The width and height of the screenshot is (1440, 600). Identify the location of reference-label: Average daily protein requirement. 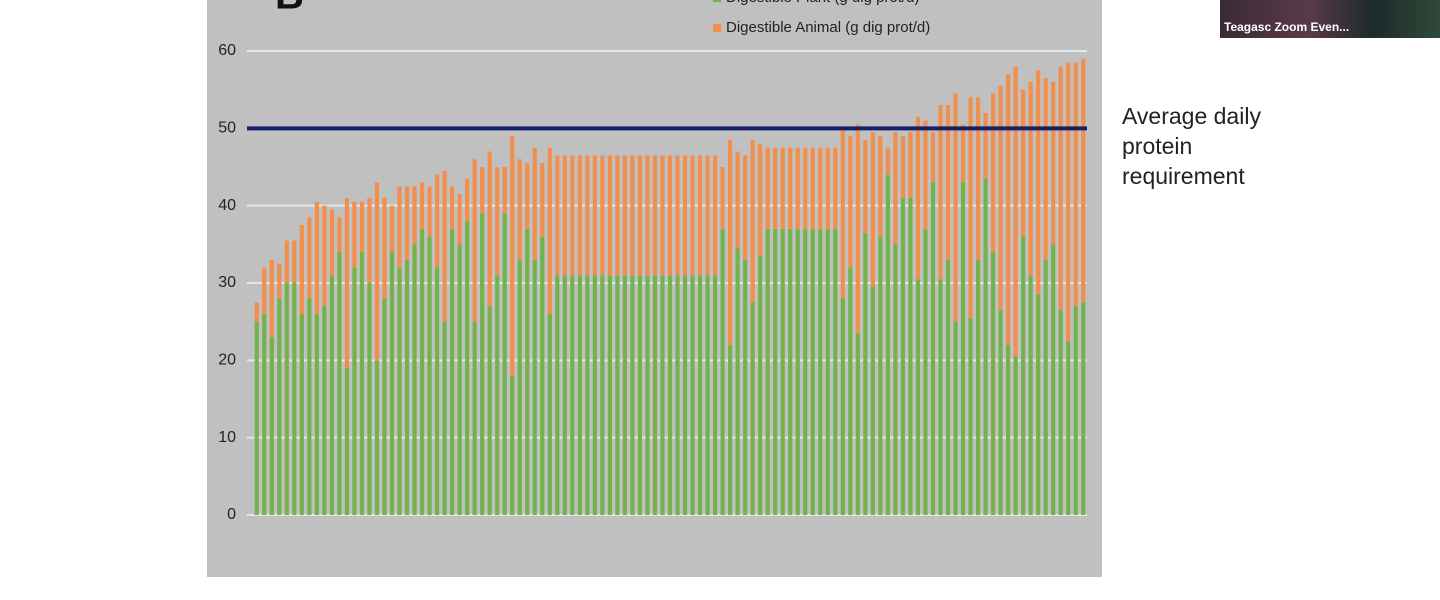
(1191, 146).